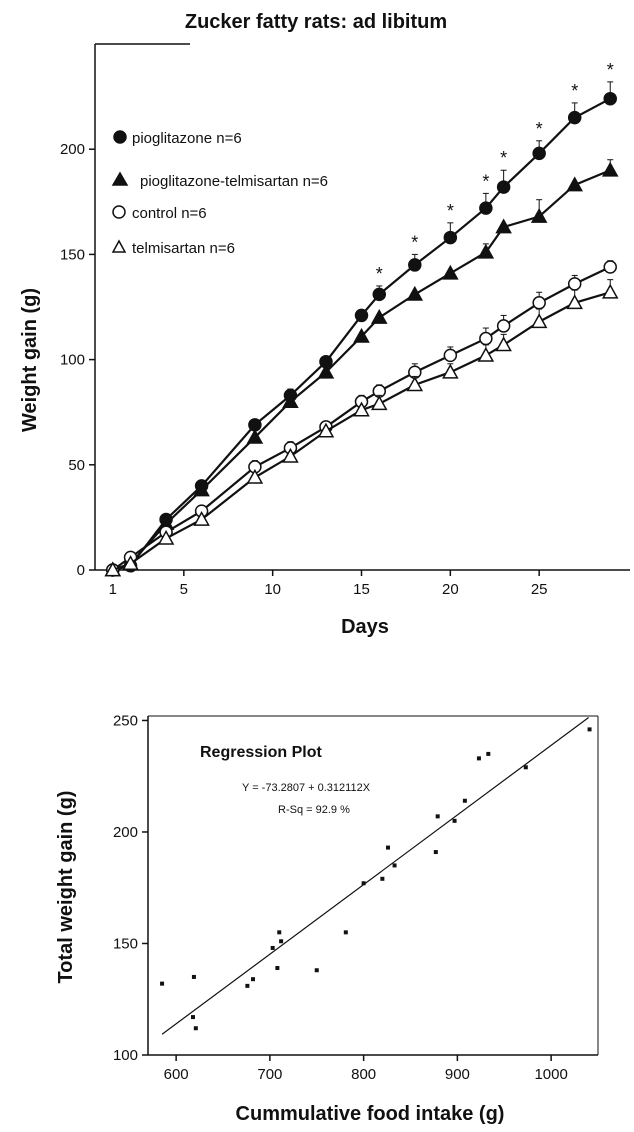 Image resolution: width=634 pixels, height=1132 pixels. What do you see at coordinates (72, 360) in the screenshot?
I see `chart1-y-tick-label: 100` at bounding box center [72, 360].